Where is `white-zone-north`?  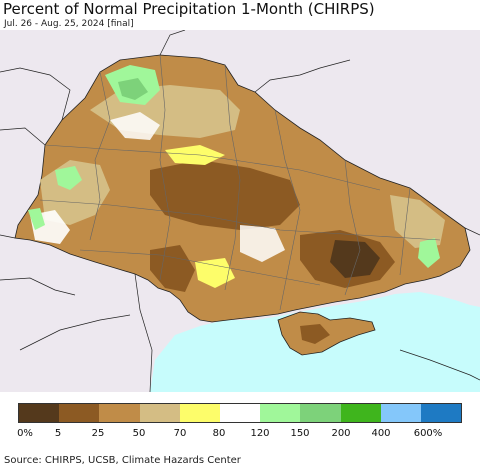 white-zone-north is located at coordinates (135, 126).